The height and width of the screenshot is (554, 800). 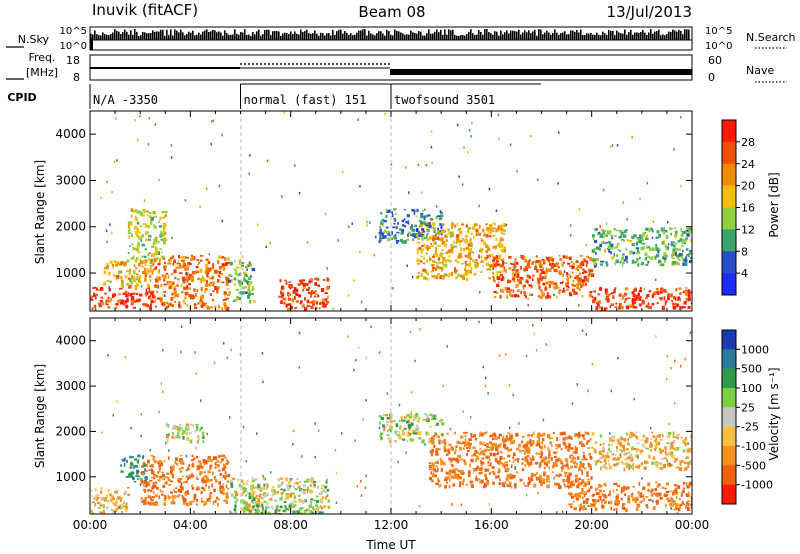 I want to click on colorbar-tick-label: 28, so click(x=748, y=142).